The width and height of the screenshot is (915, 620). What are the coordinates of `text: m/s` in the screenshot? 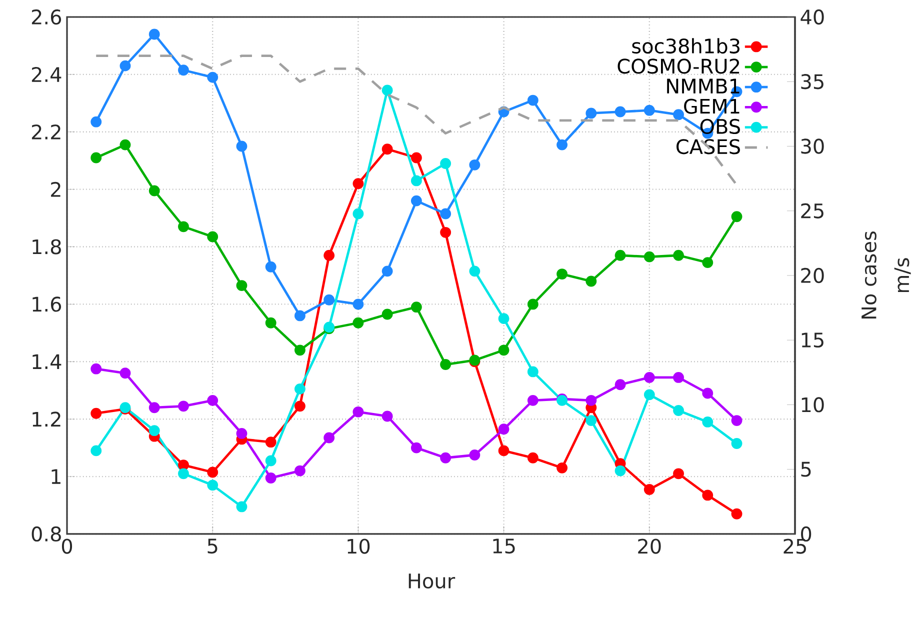 It's located at (902, 275).